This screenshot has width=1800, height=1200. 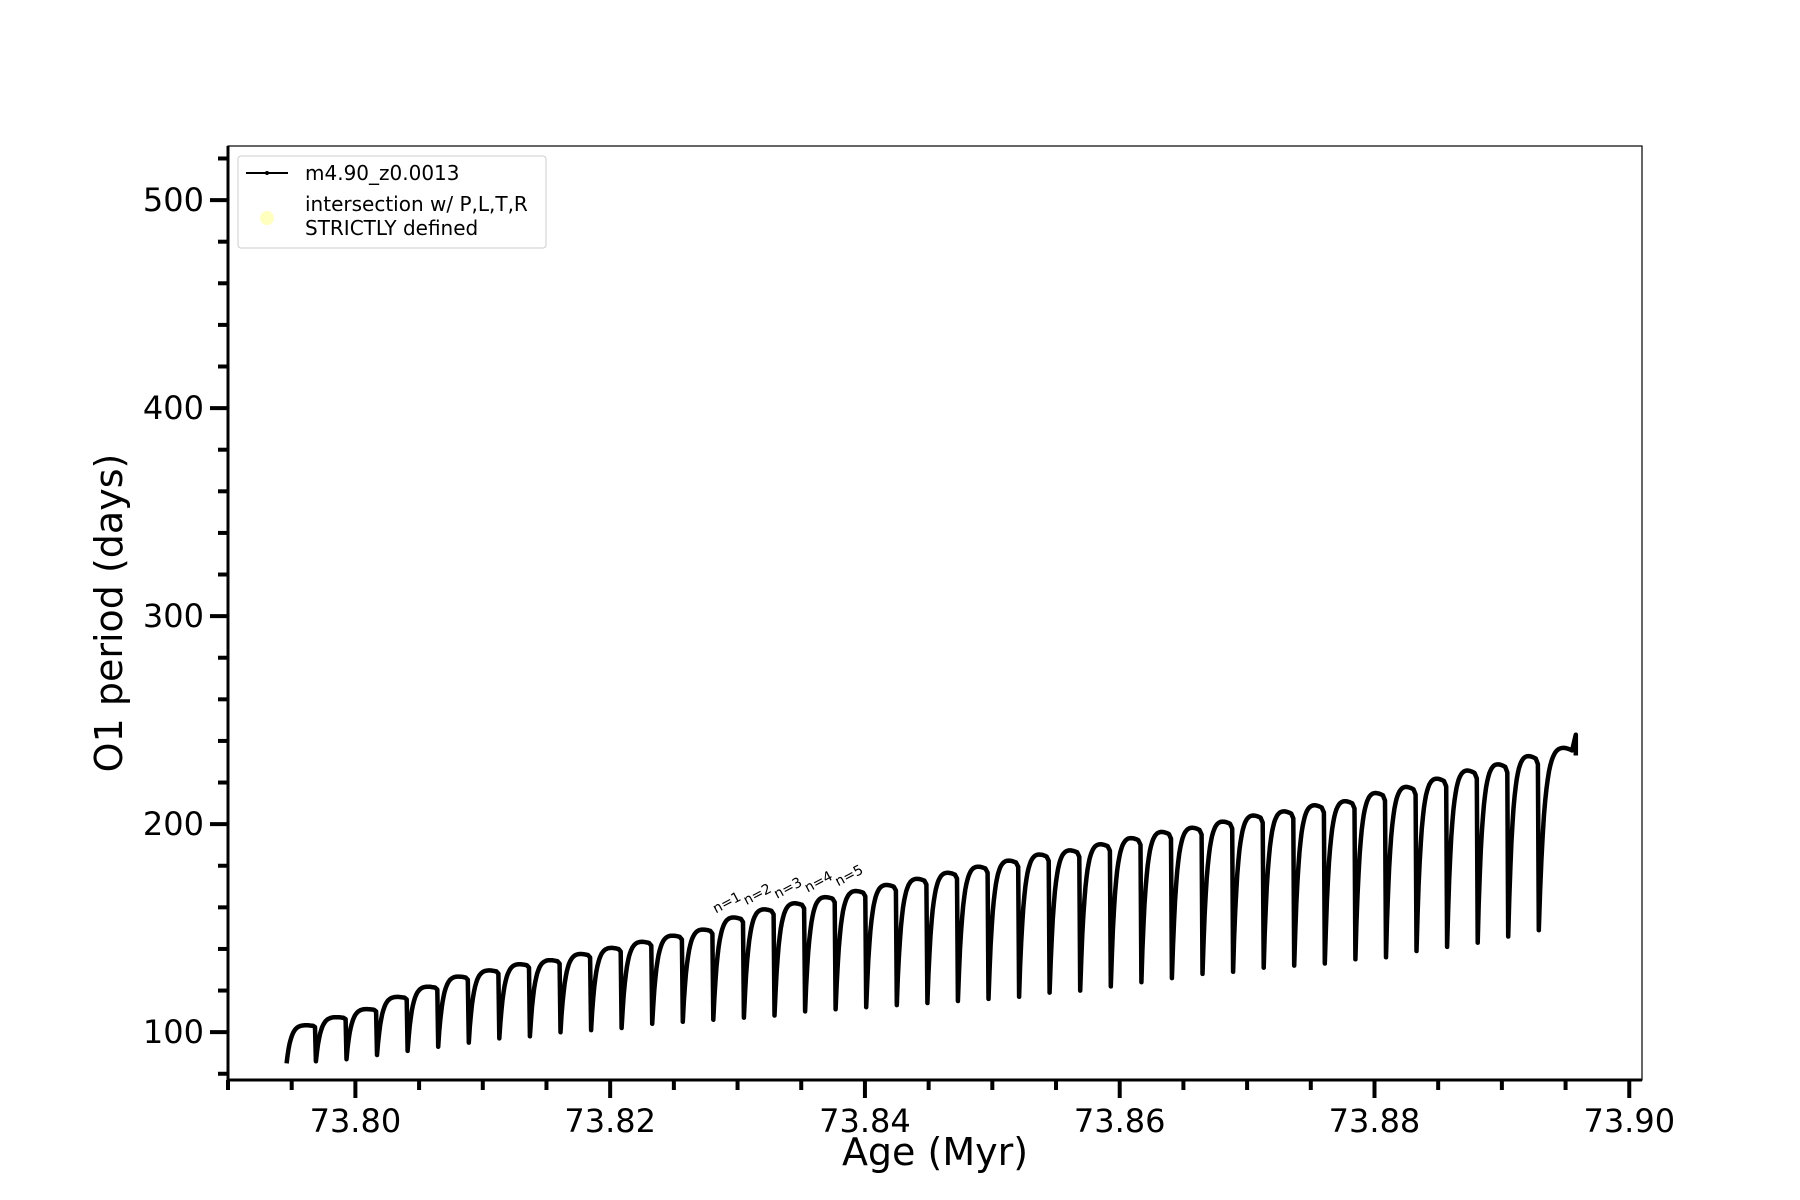 I want to click on legend-label-line: intersection w/ P,L,T,R, so click(x=416, y=204).